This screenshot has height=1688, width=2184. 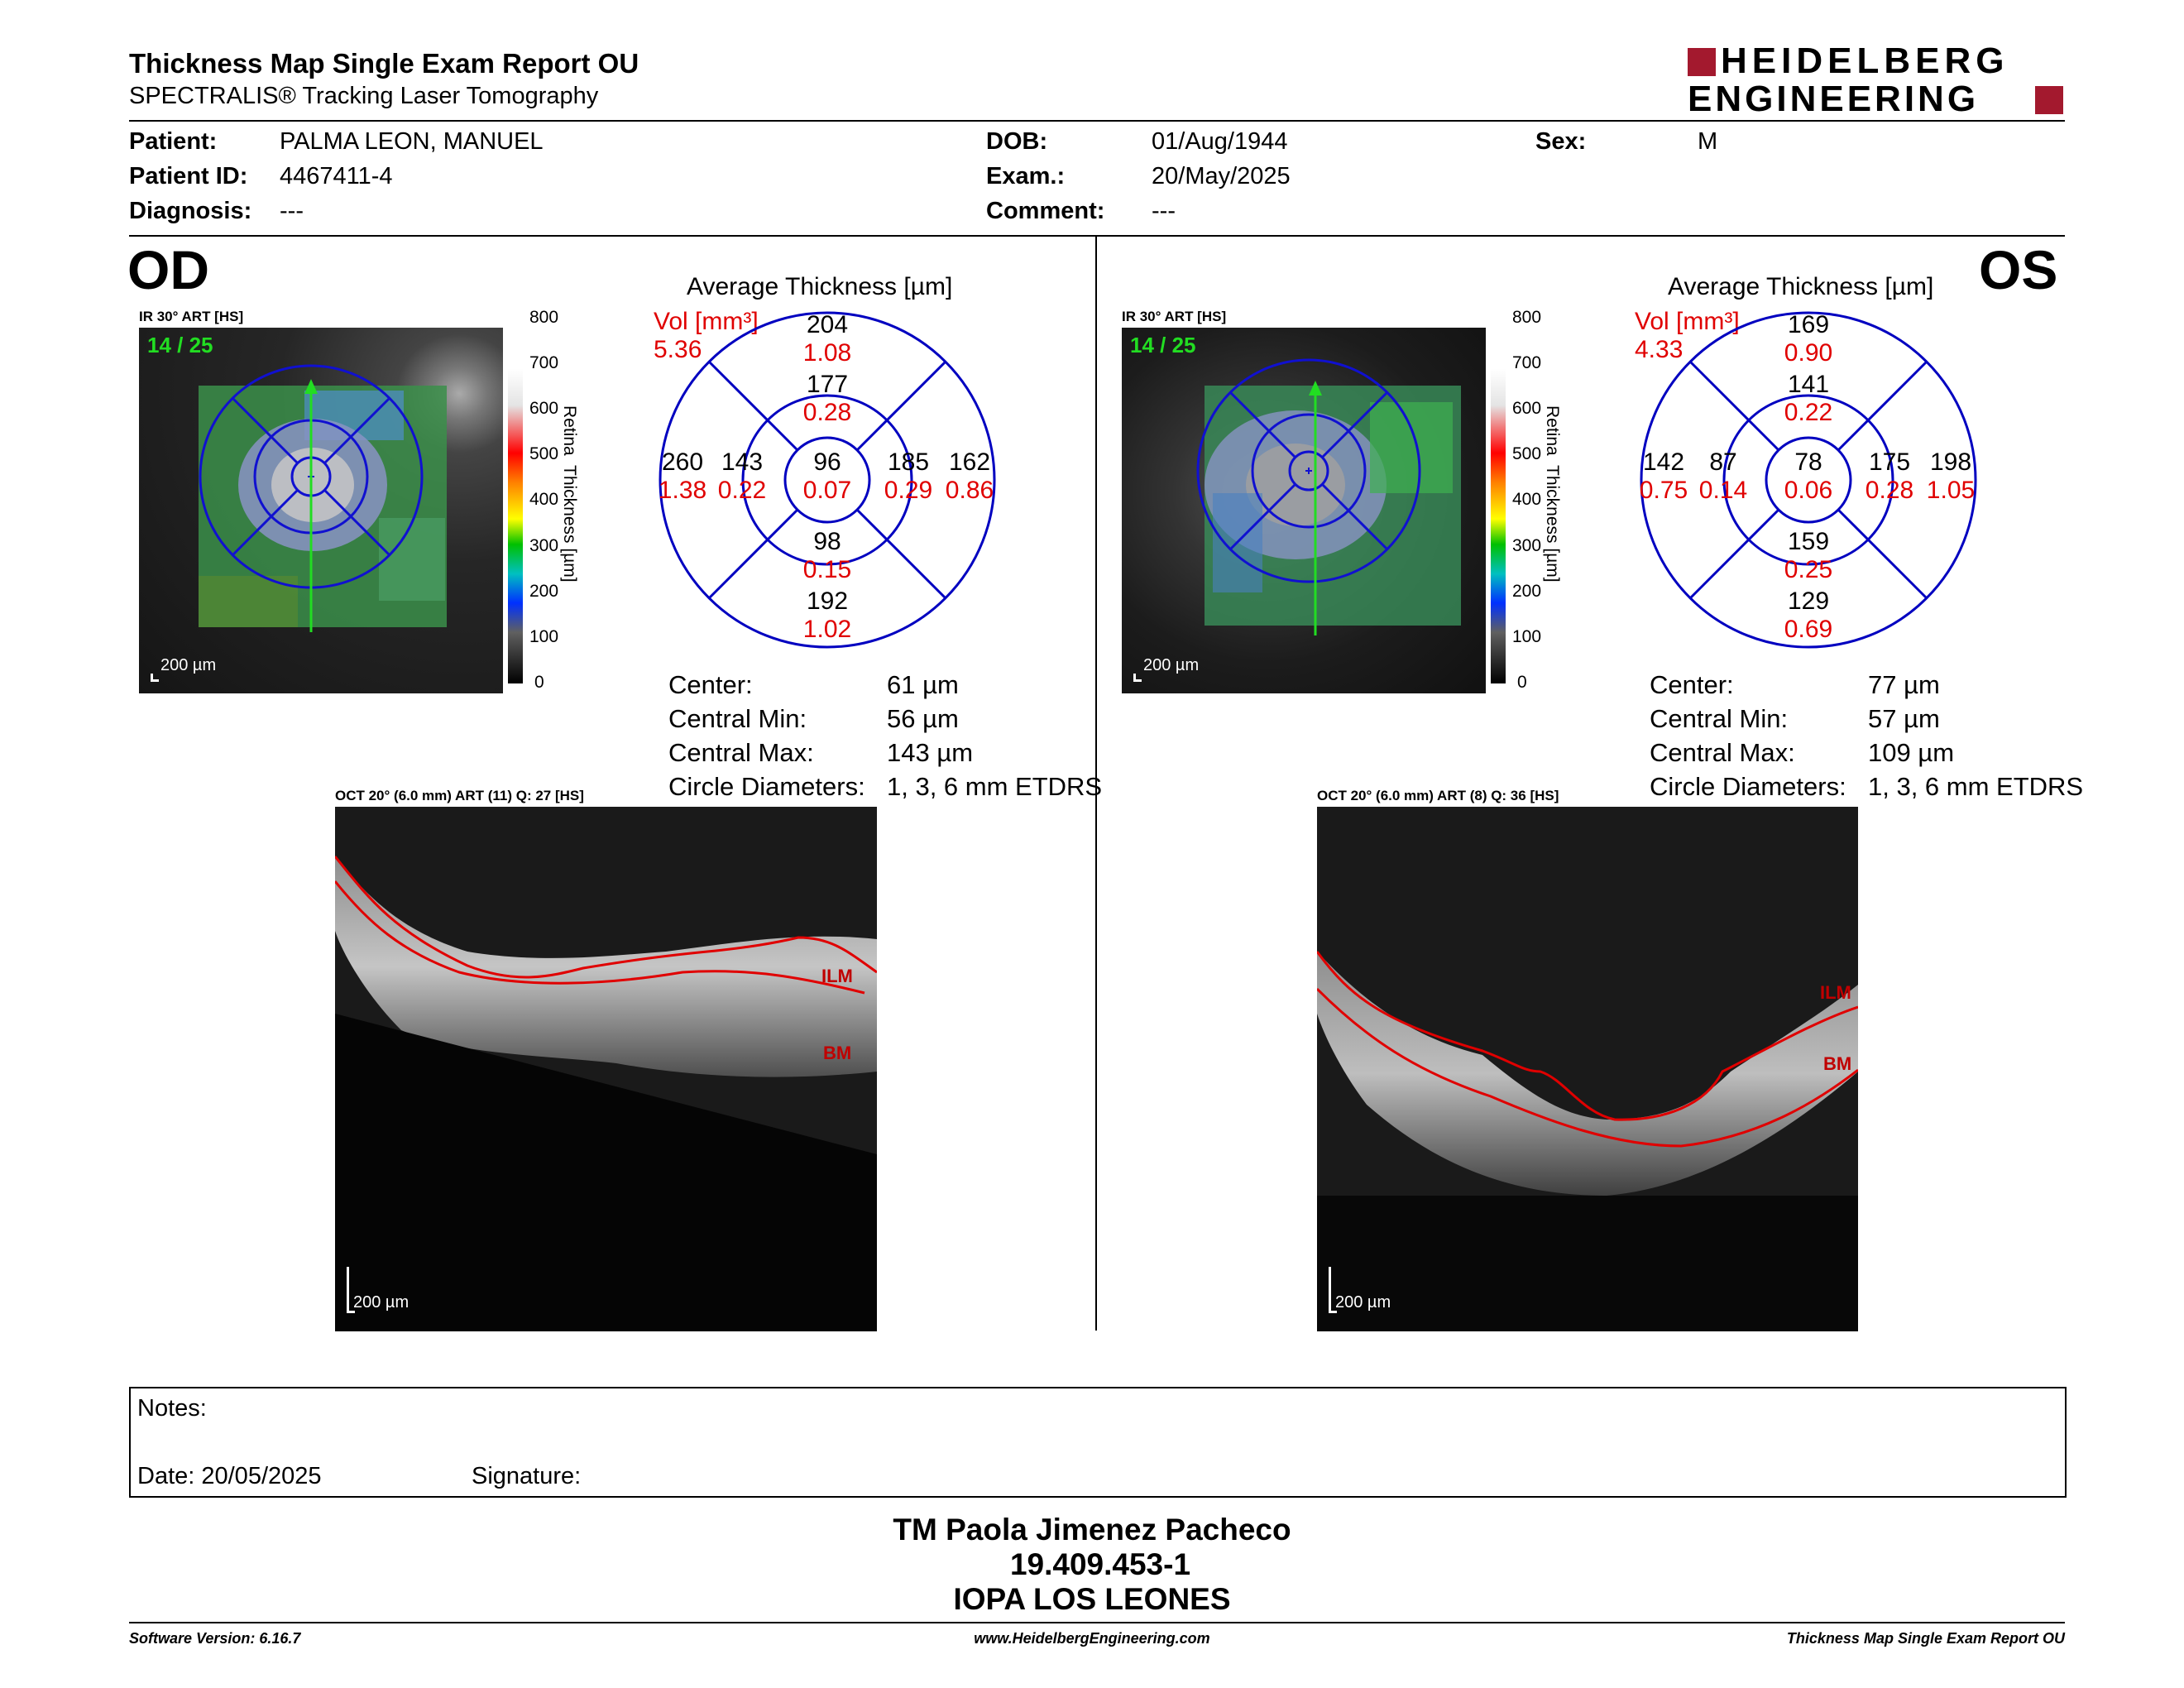 I want to click on od-ir-label: IR 30° ART [HS], so click(x=191, y=316).